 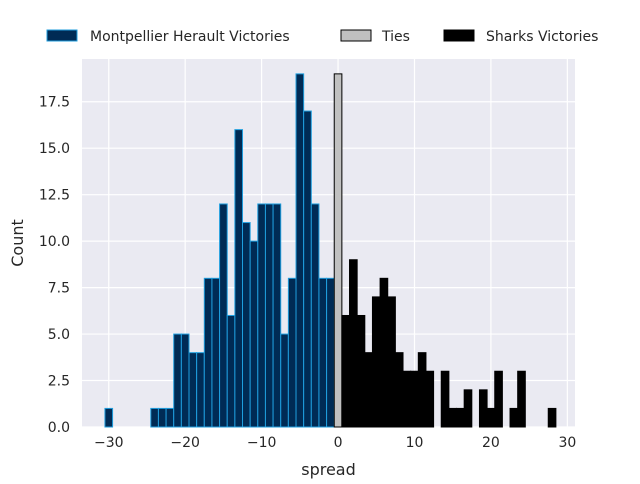 What do you see at coordinates (54, 103) in the screenshot?
I see `y-tick-label: 17.5` at bounding box center [54, 103].